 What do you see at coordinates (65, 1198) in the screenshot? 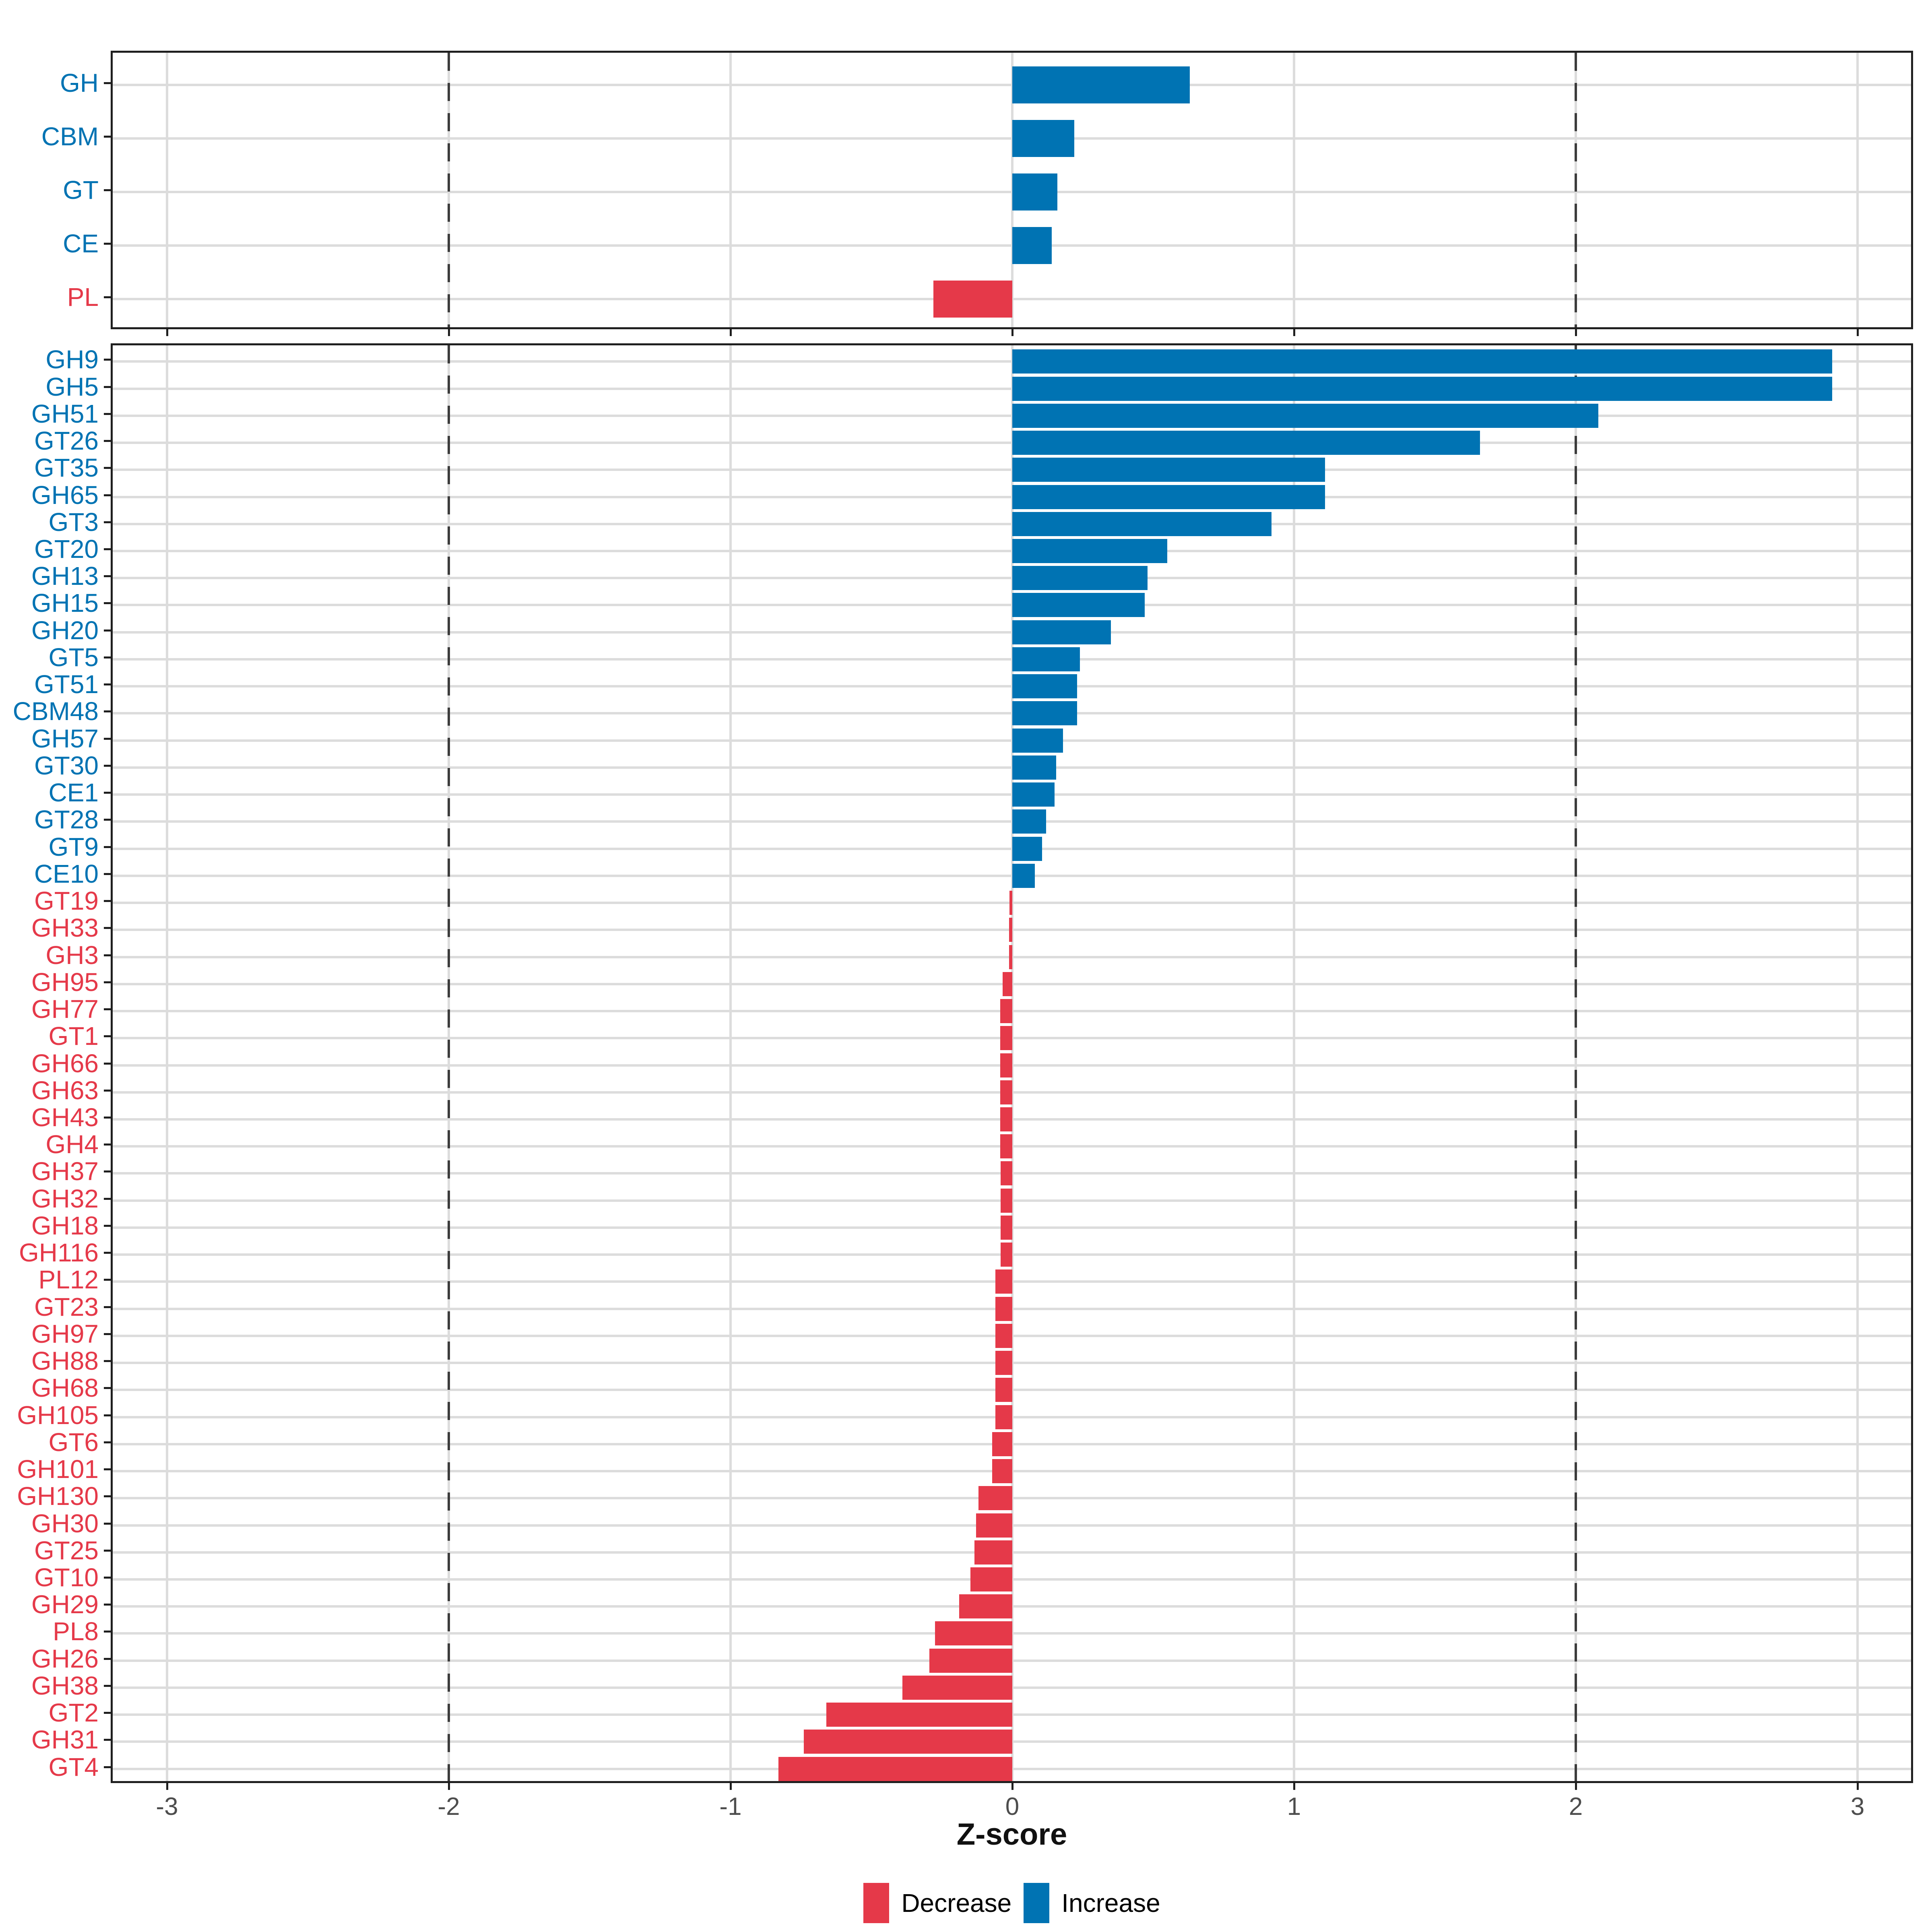
I see `y-label-GH32: GH32` at bounding box center [65, 1198].